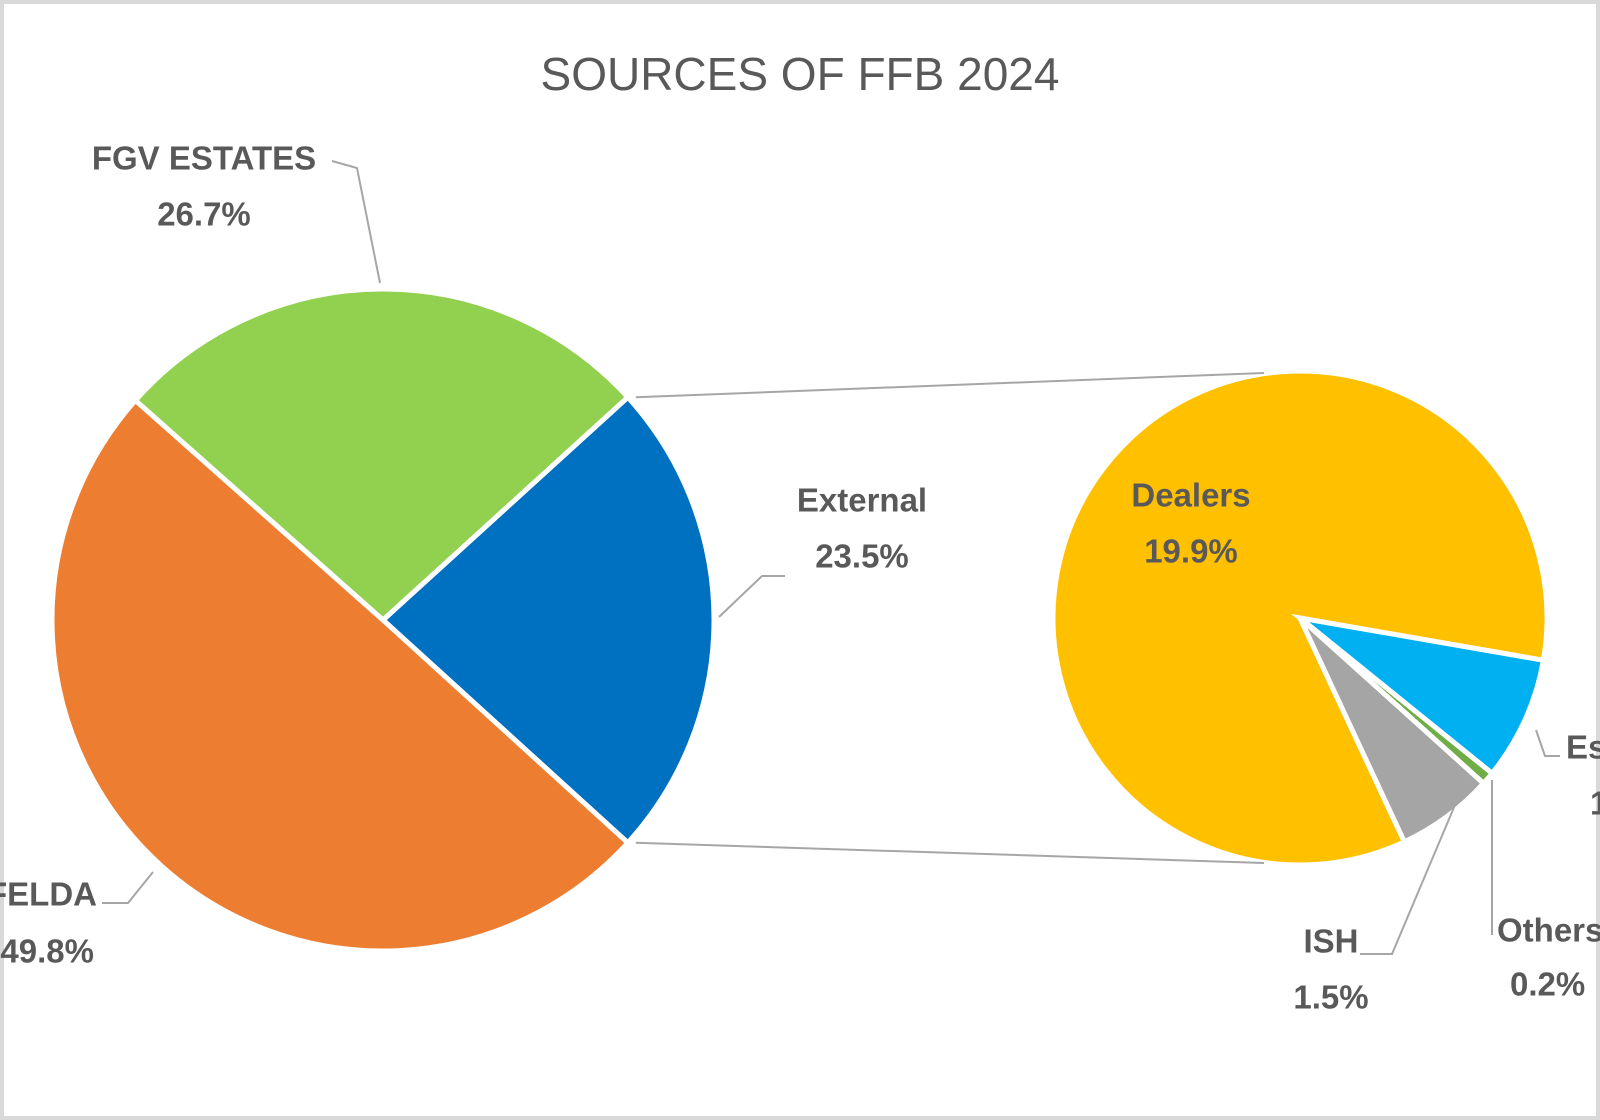  Describe the element at coordinates (204, 158) in the screenshot. I see `slice-label: FGV ESTATES` at that location.